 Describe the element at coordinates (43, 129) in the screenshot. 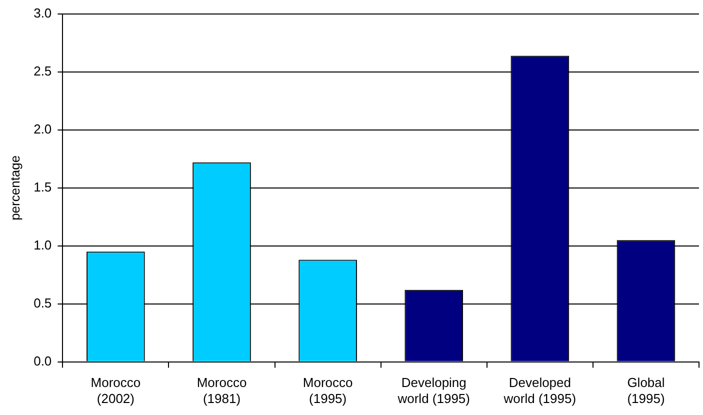

I see `y-tick-label: 2.0` at that location.